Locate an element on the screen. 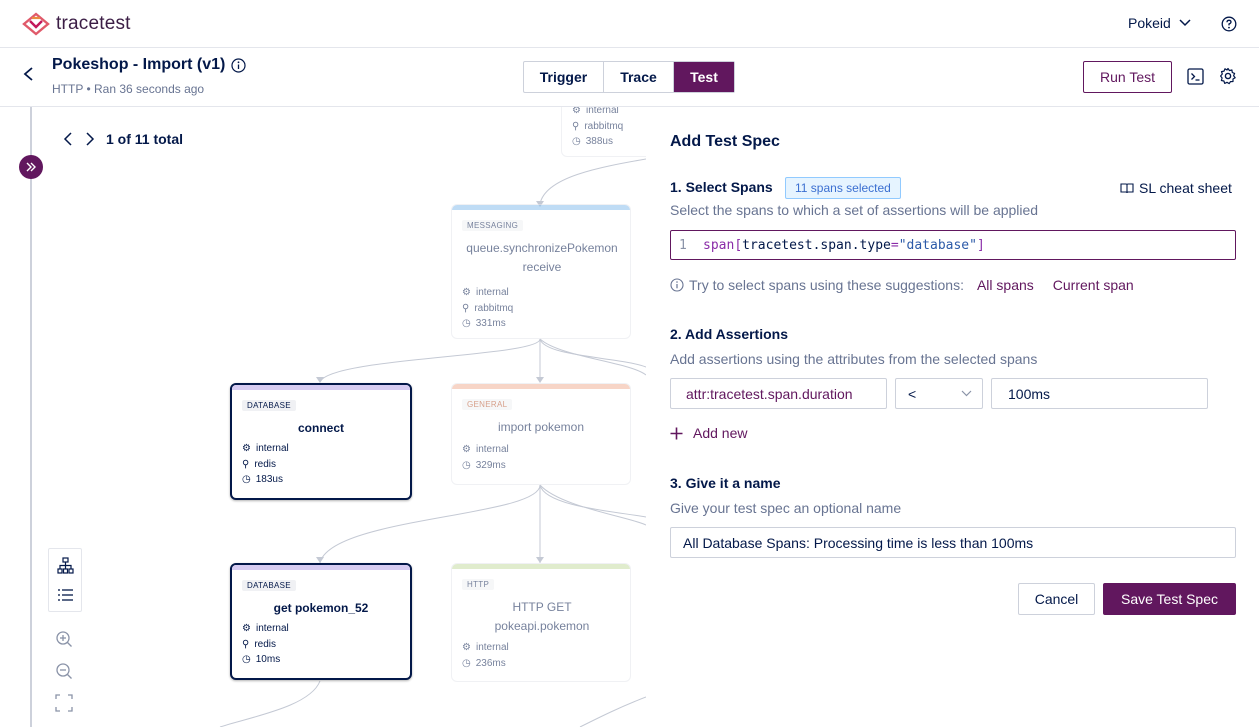 This screenshot has height=727, width=1259. assertion-attribute-field: attr:tracetest.span.duration is located at coordinates (778, 393).